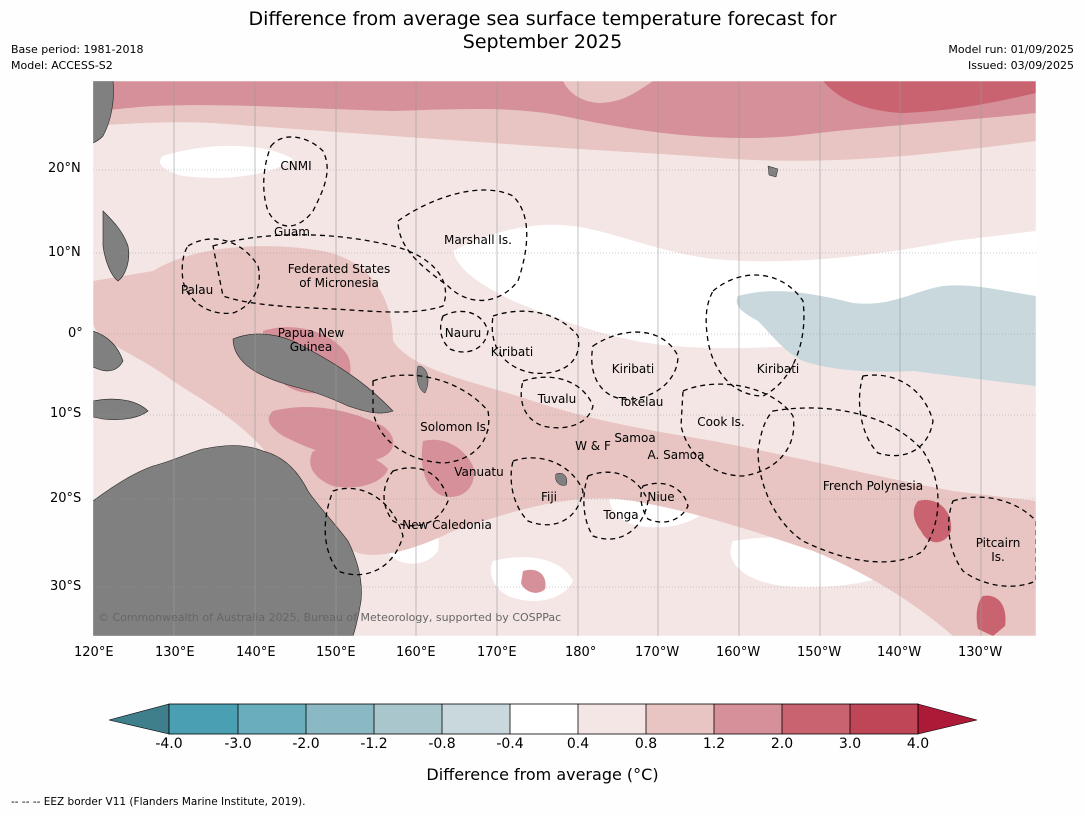 Image resolution: width=1085 pixels, height=816 pixels. I want to click on label-american-samoa: A. Samoa, so click(676, 455).